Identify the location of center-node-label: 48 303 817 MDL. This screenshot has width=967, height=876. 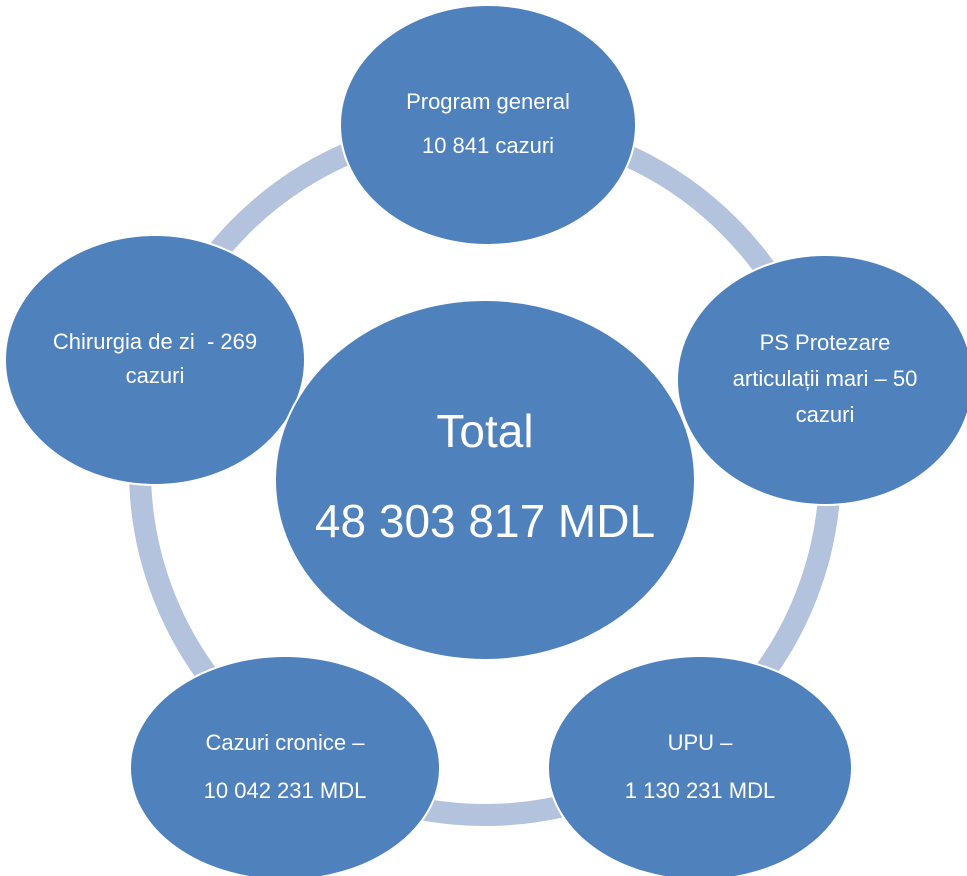
(485, 521).